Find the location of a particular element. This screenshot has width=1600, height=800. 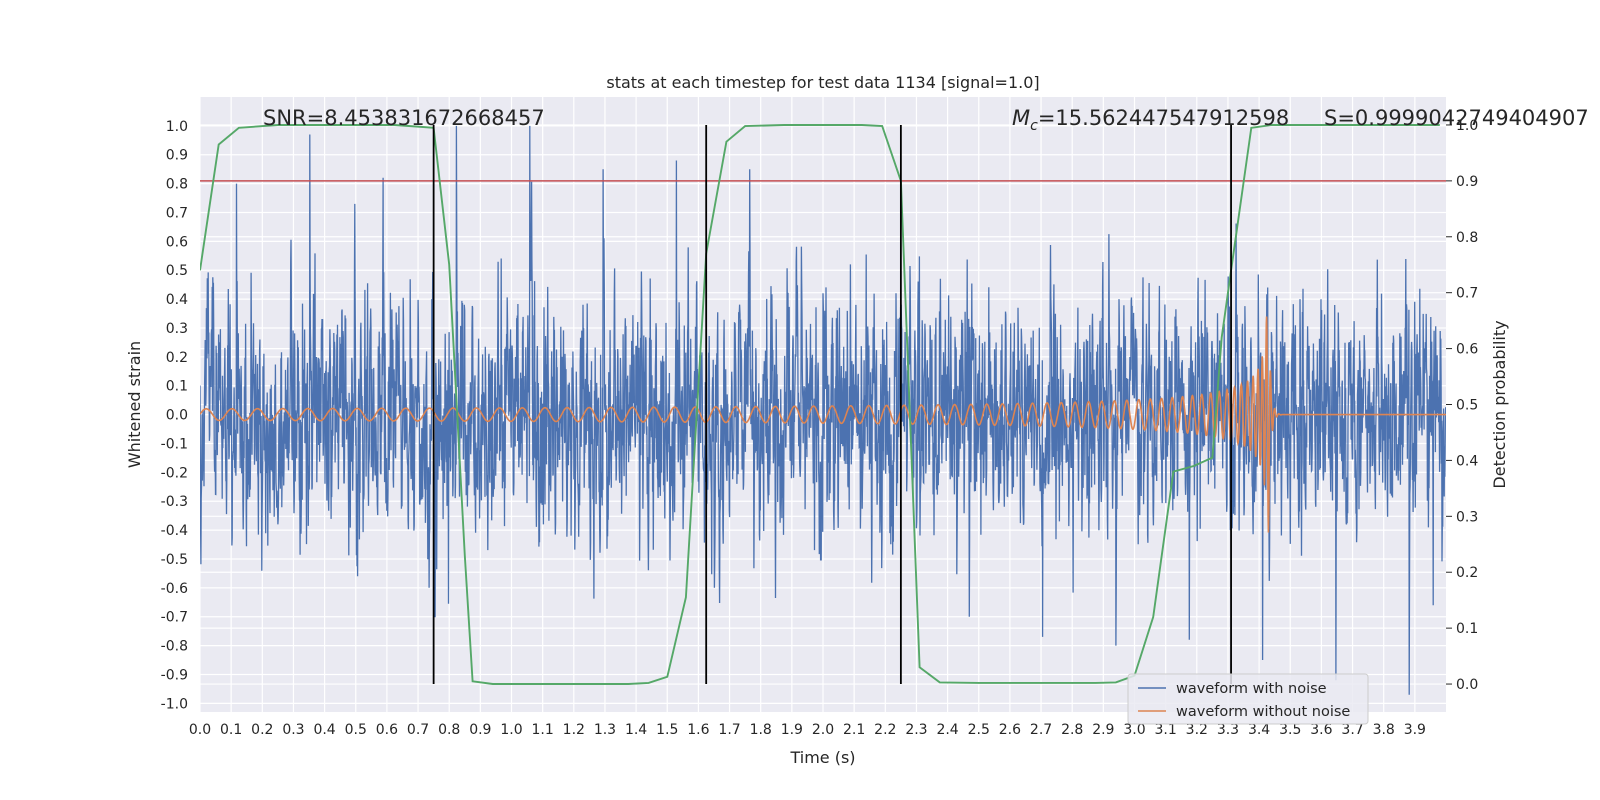

x-tick-label: 1.3 is located at coordinates (605, 730).